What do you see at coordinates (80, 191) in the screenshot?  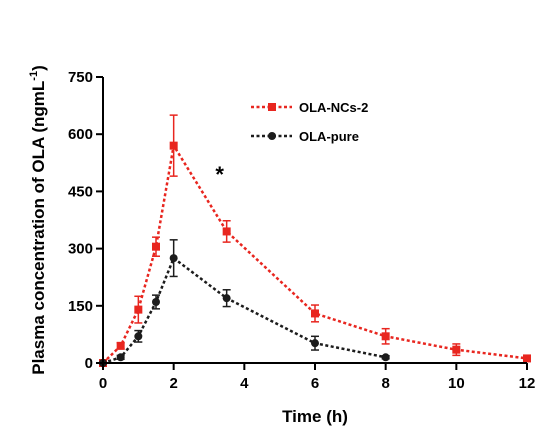 I see `y-tick-label: 450` at bounding box center [80, 191].